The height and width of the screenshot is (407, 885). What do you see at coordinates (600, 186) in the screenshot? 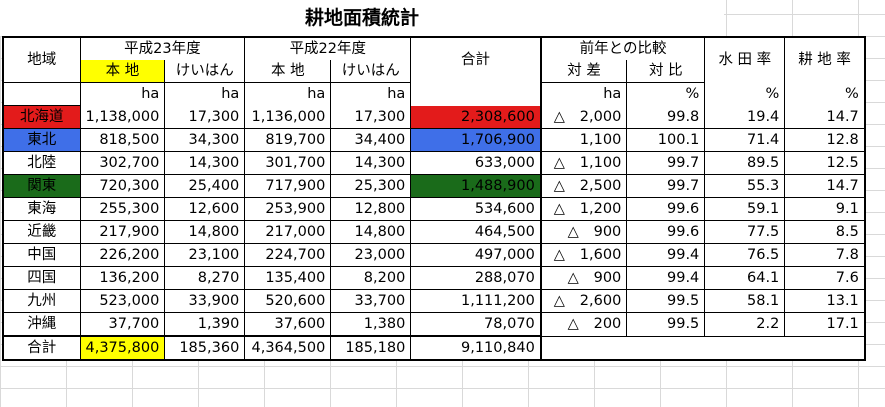
I see `diff-value: 2,500` at bounding box center [600, 186].